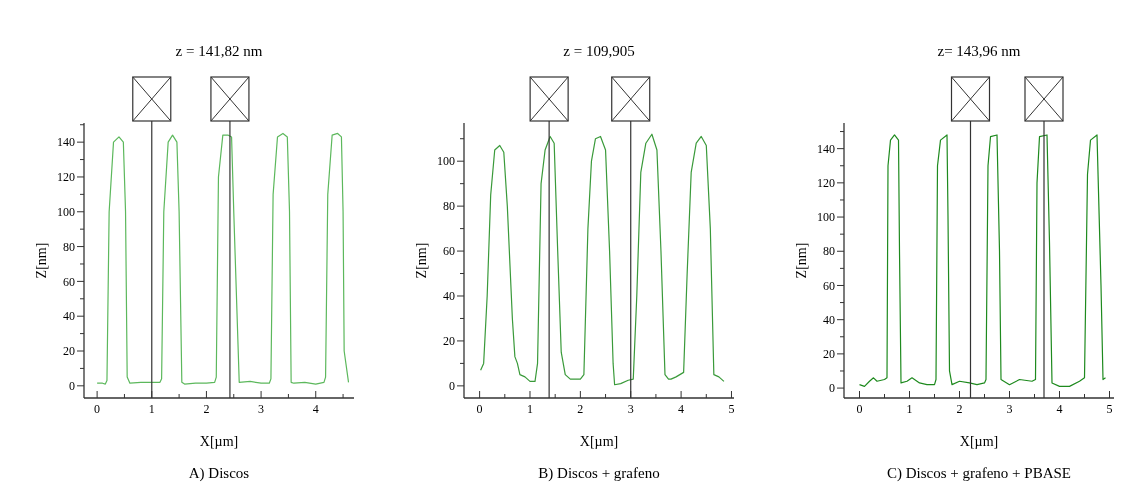 The image size is (1140, 495). I want to click on text: C) Discos + grafeno + PBASE, so click(979, 473).